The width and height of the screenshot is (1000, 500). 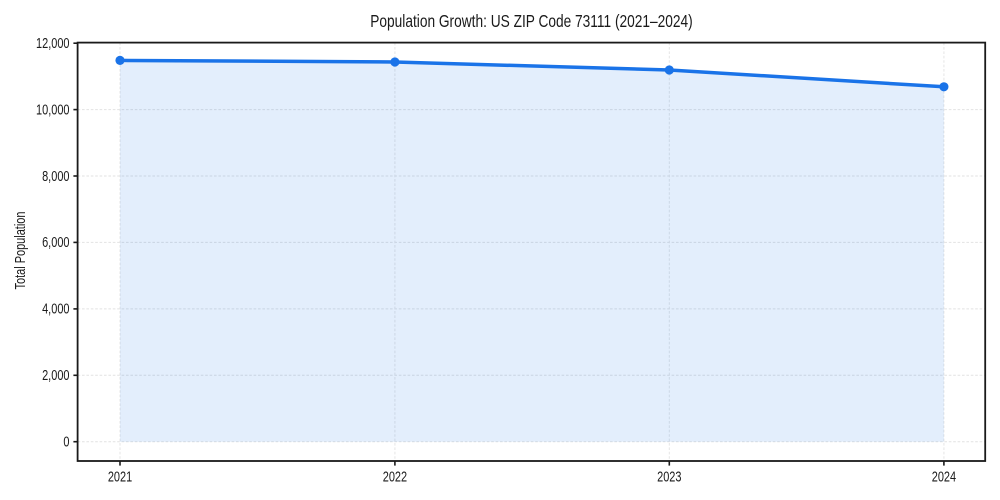 I want to click on svg-text: Total Population, so click(x=19, y=251).